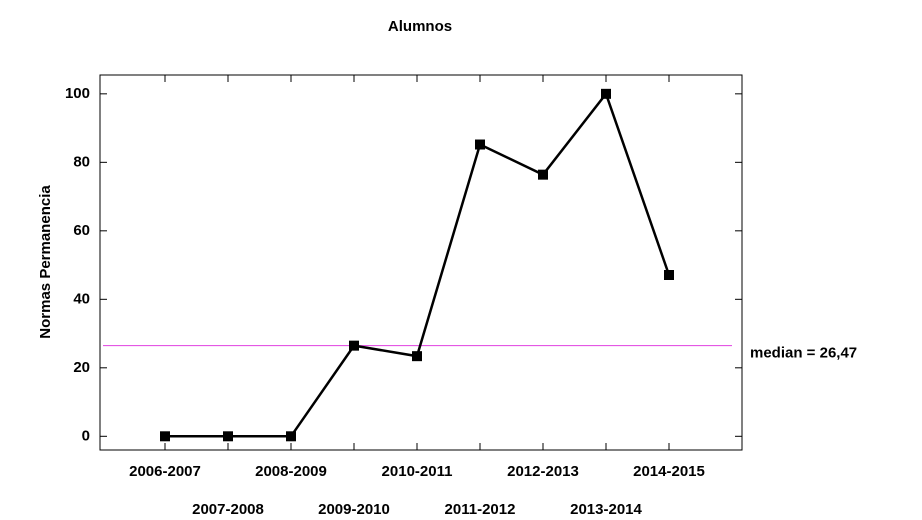  I want to click on y-tick-label: 40, so click(81, 298).